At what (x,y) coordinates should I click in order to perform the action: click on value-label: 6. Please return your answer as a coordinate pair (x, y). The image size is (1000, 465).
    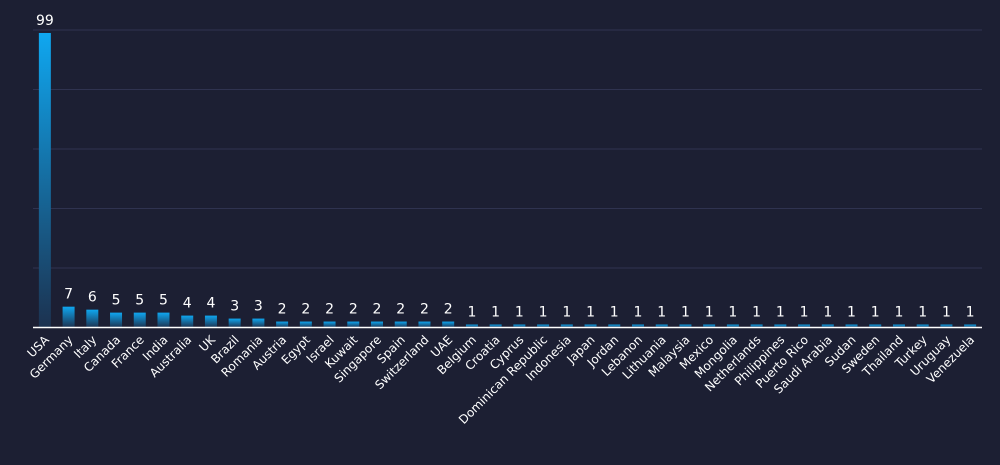
    Looking at the image, I should click on (92, 298).